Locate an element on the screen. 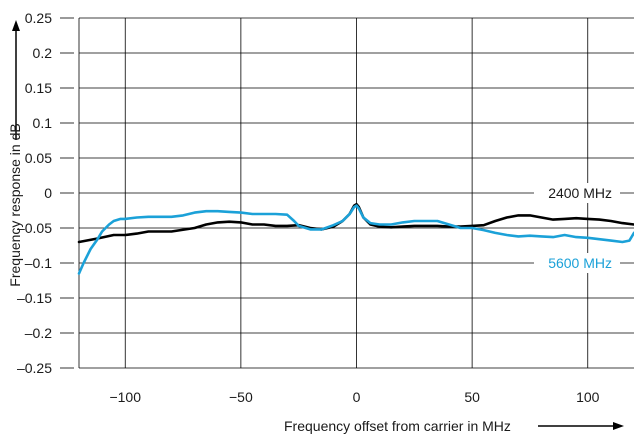 This screenshot has height=439, width=634. series-line-5600-mhz is located at coordinates (355, 239).